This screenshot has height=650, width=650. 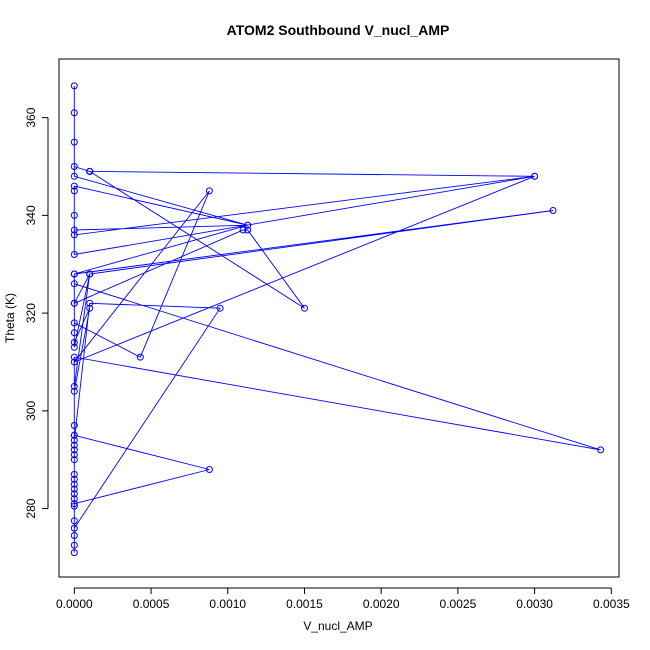 What do you see at coordinates (337, 626) in the screenshot?
I see `x-axis-label: V_nucl_AMP` at bounding box center [337, 626].